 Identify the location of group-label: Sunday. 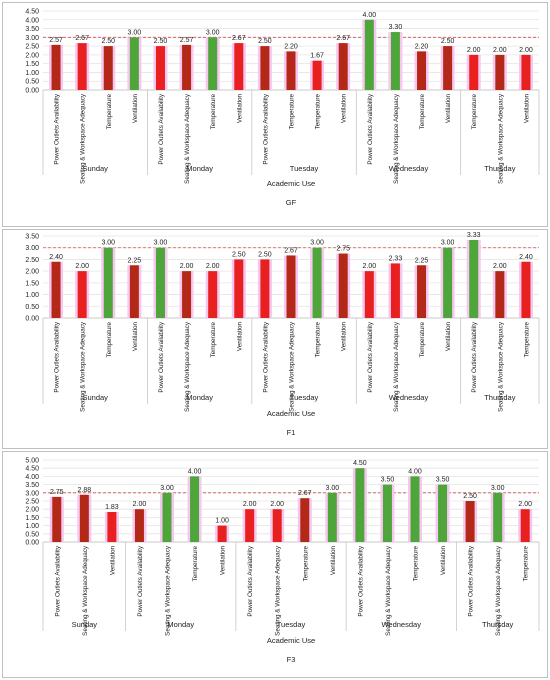
(95, 168).